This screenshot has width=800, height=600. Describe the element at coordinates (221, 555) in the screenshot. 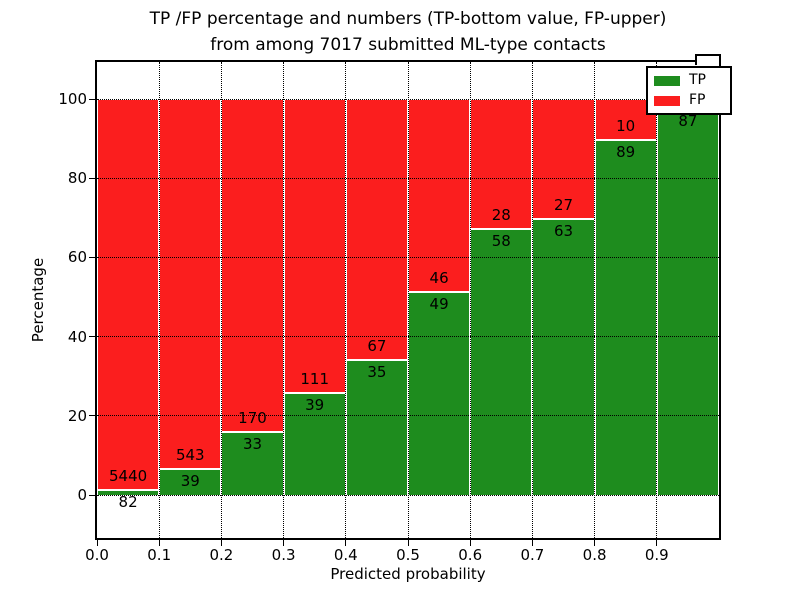

I see `x-tick-label: 0.2` at that location.